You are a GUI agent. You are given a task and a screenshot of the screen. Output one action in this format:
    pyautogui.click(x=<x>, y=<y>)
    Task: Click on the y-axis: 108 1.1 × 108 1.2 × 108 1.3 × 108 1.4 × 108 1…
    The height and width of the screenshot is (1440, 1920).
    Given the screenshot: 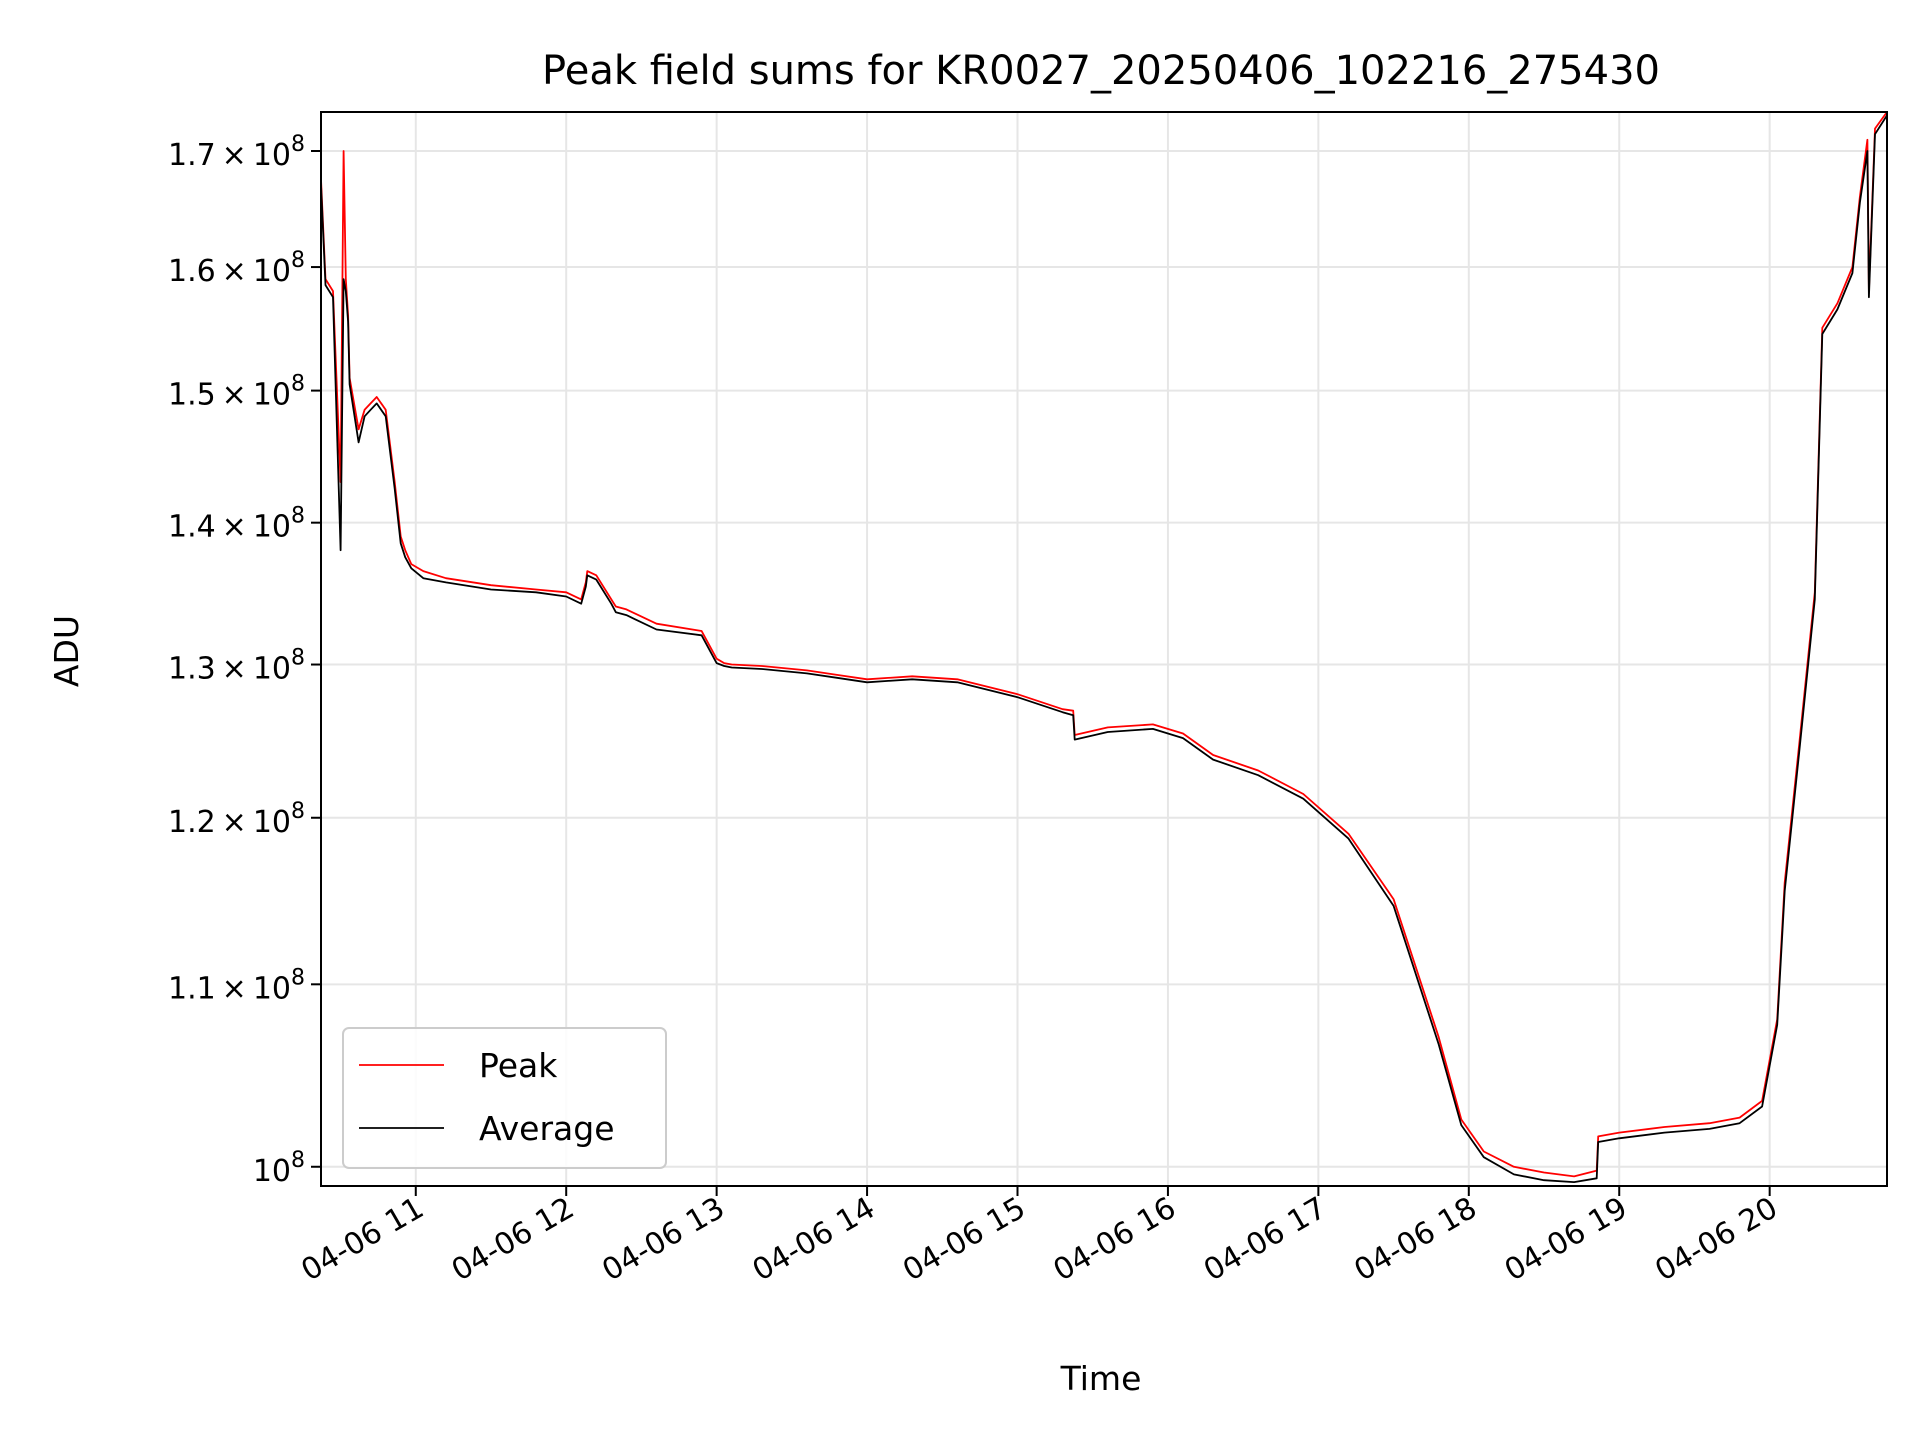 What is the action you would take?
    pyautogui.click(x=244, y=660)
    